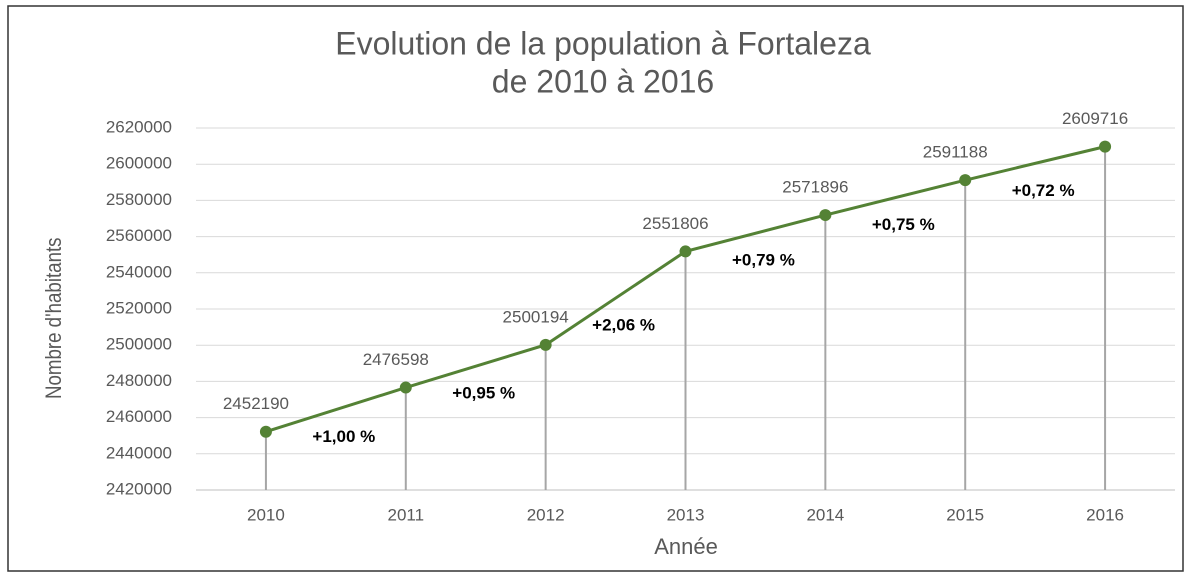 This screenshot has width=1186, height=573. Describe the element at coordinates (675, 223) in the screenshot. I see `data-label: 2551806` at that location.